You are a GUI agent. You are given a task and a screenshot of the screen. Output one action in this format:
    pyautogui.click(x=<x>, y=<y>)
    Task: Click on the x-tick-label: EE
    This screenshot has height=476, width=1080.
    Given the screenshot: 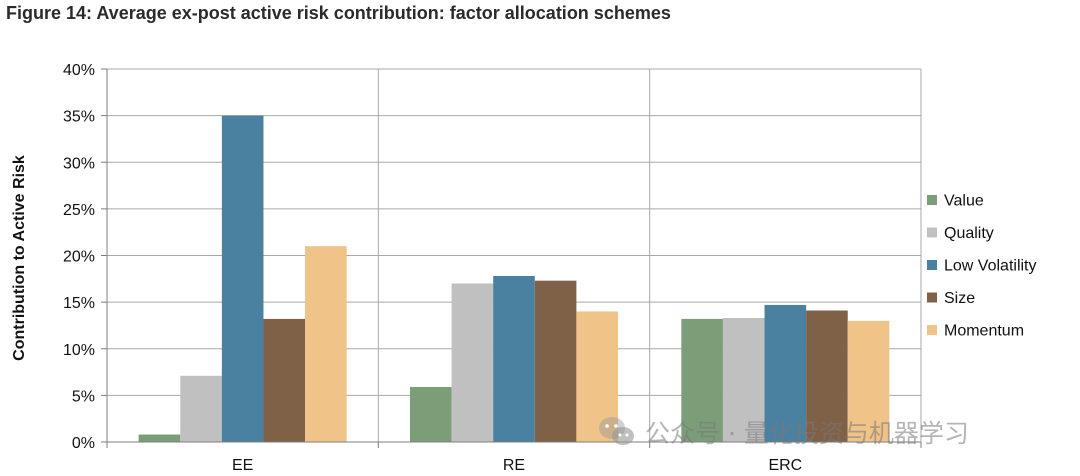 What is the action you would take?
    pyautogui.click(x=242, y=465)
    